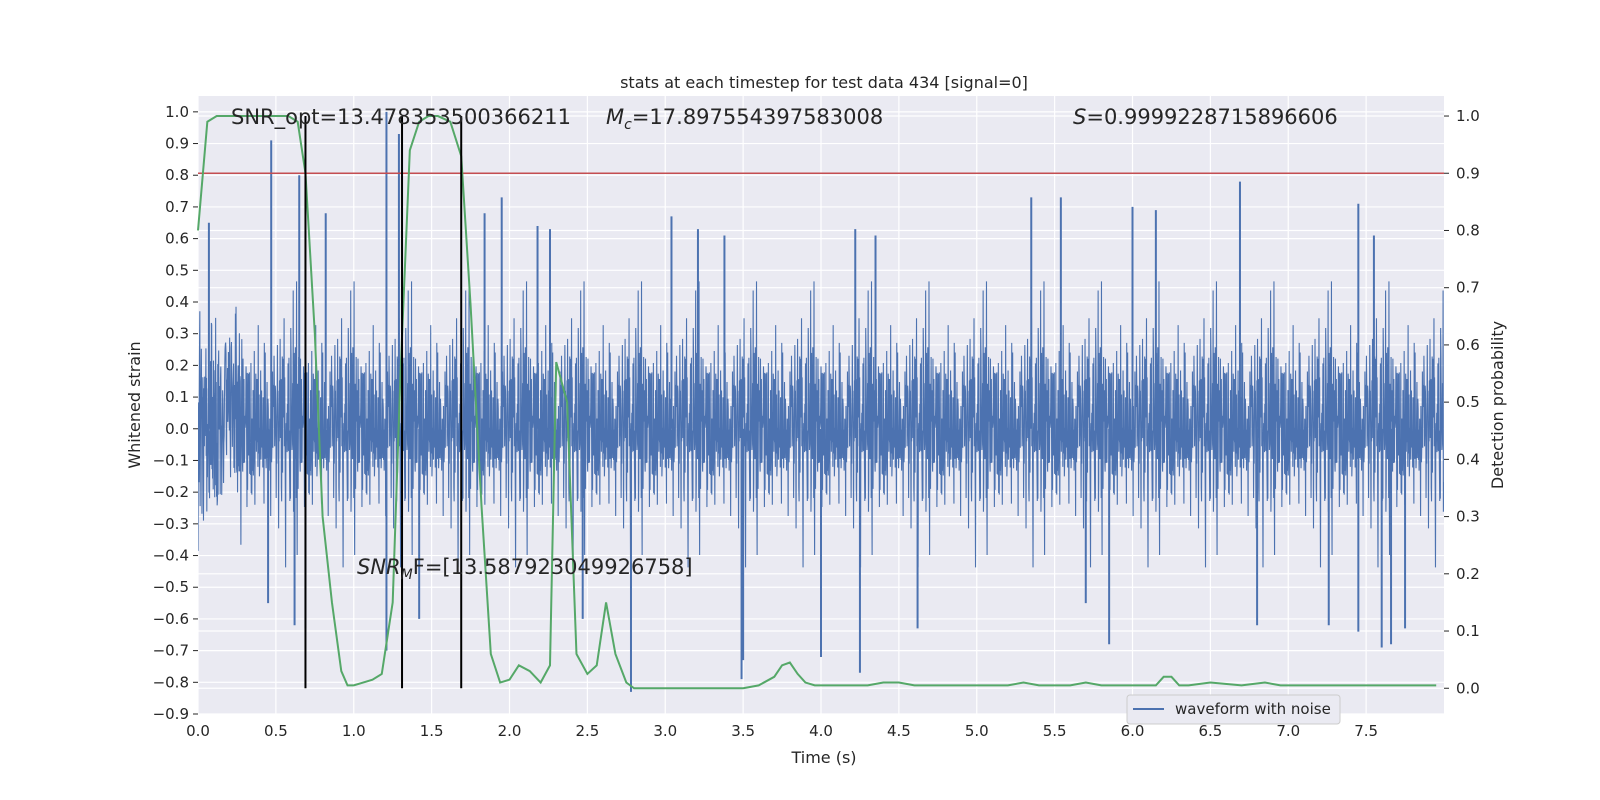 This screenshot has height=800, width=1600. What do you see at coordinates (743, 731) in the screenshot?
I see `x-tick-label: 3.5` at bounding box center [743, 731].